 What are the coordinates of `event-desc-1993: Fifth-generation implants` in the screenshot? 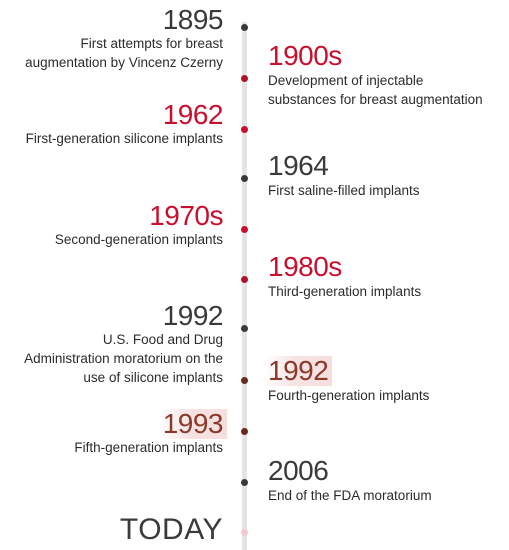 It's located at (148, 447).